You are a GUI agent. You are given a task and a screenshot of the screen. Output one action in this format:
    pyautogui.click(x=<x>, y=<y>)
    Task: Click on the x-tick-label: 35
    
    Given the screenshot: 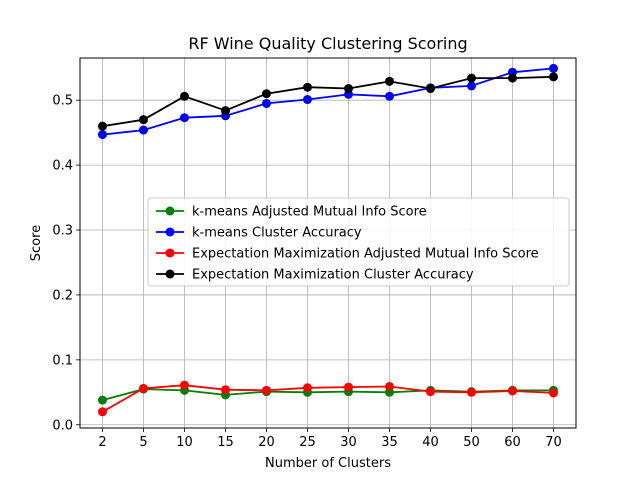 What is the action you would take?
    pyautogui.click(x=389, y=442)
    